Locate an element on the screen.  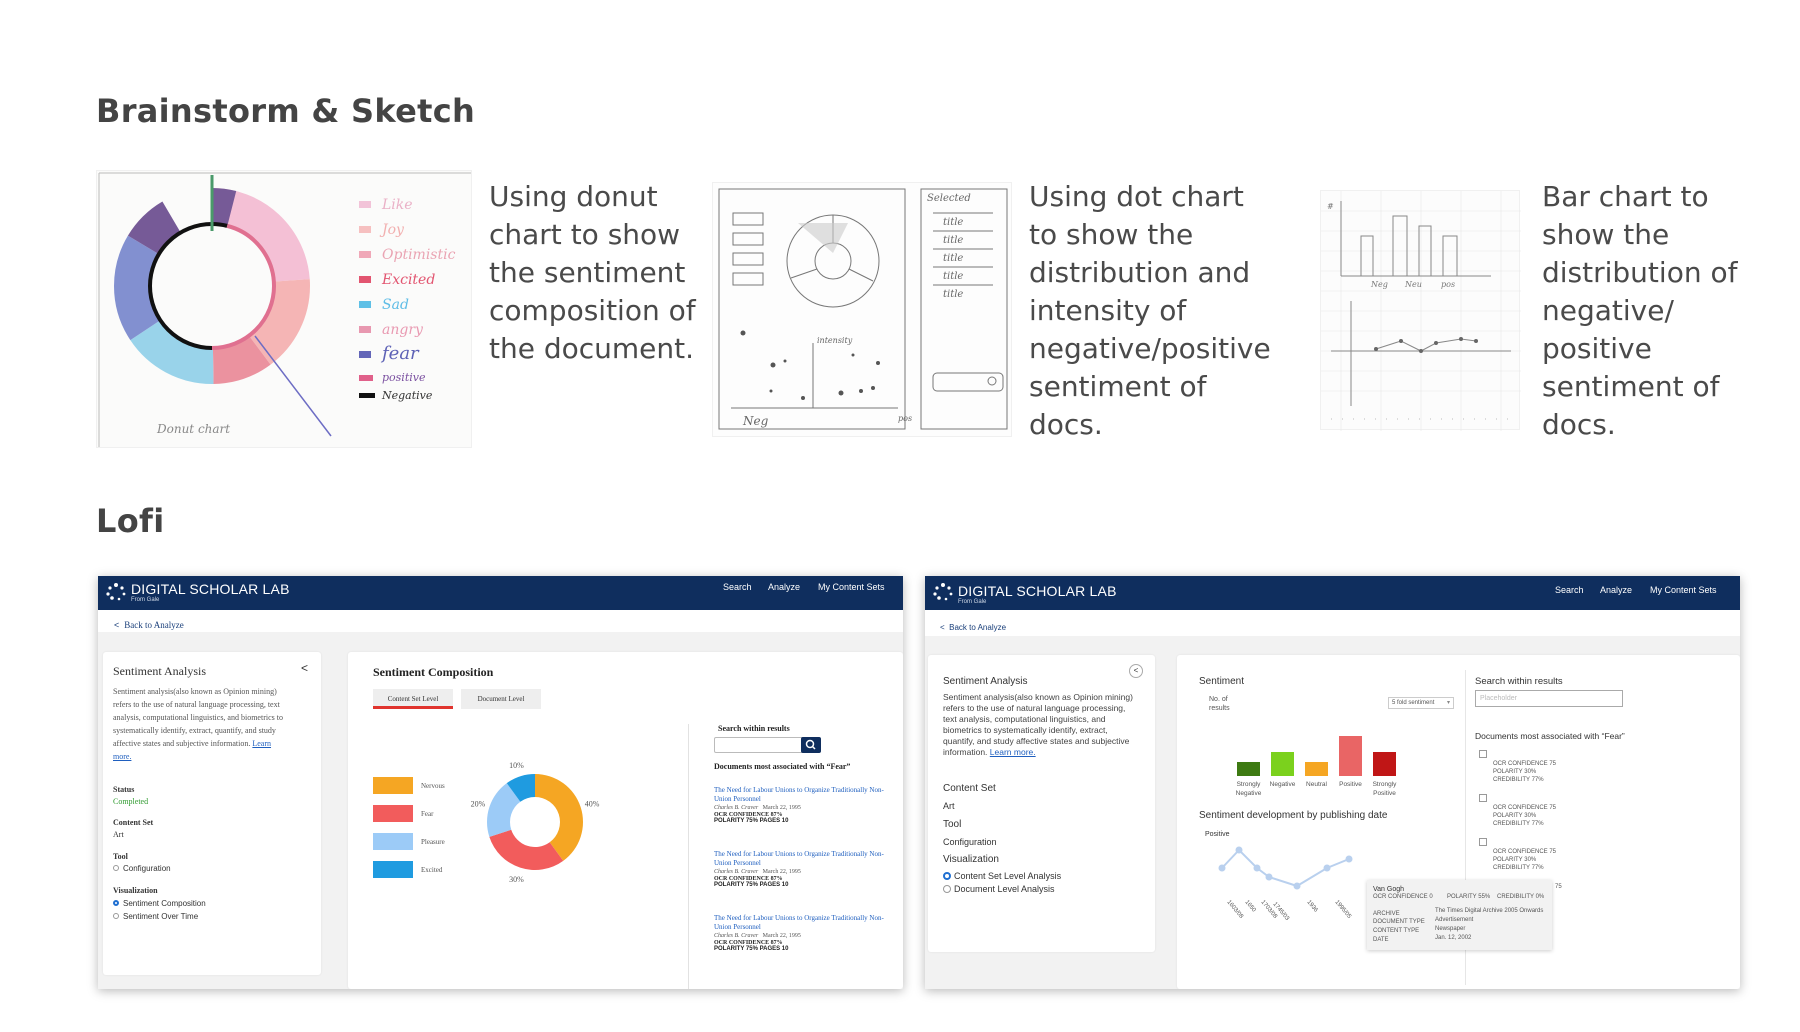
dot-axis-neg: Neg is located at coordinates (755, 421).